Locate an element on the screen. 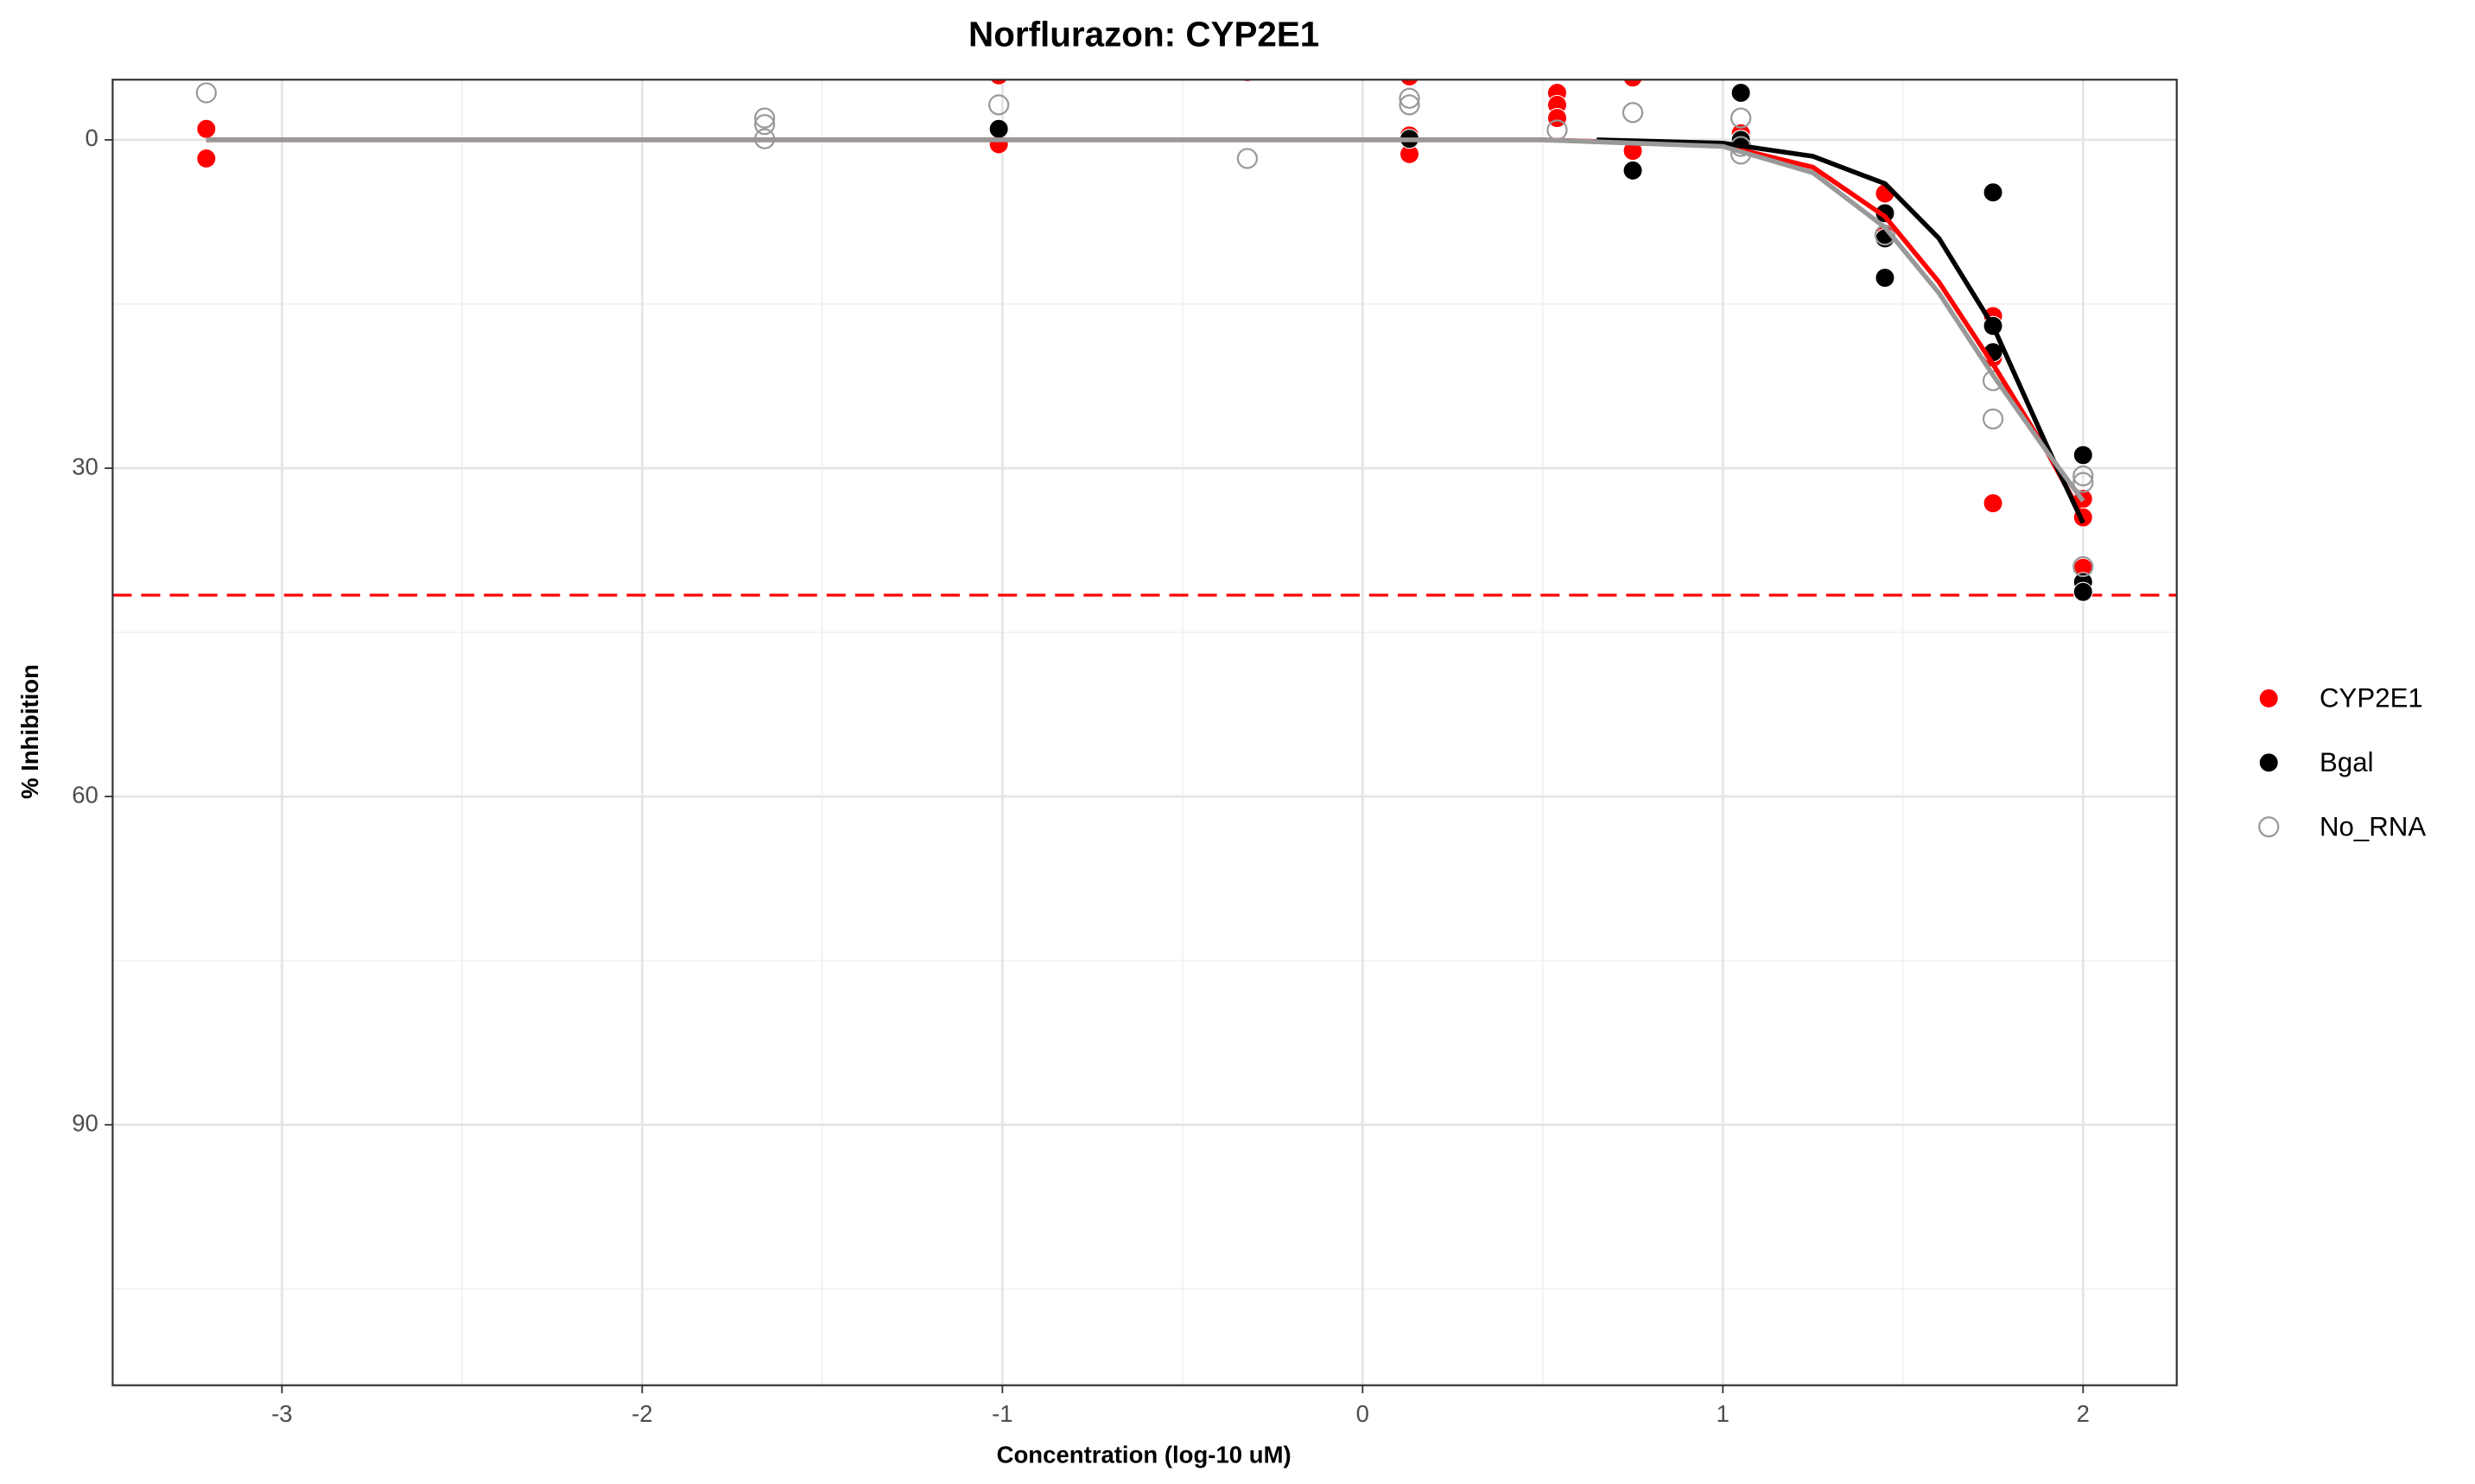 Image resolution: width=2475 pixels, height=1484 pixels. y-tick-label: 60 is located at coordinates (85, 794).